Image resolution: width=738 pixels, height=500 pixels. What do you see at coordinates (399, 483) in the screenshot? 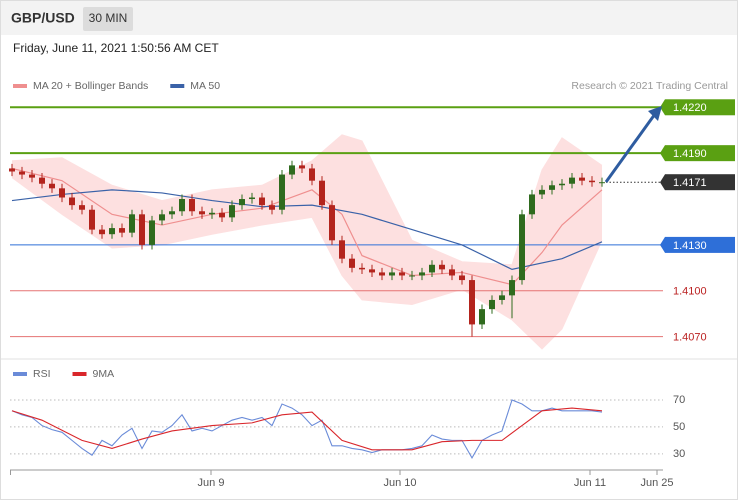
I see `x-tick-label: Jun 10` at bounding box center [399, 483].